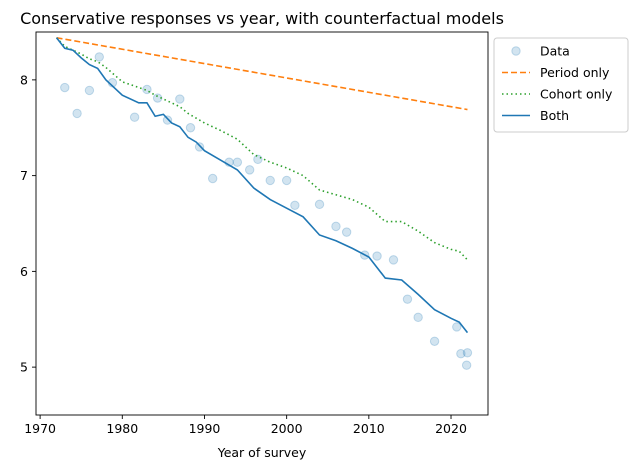 This screenshot has height=470, width=635. What do you see at coordinates (205, 428) in the screenshot?
I see `x-tick-label: 1990` at bounding box center [205, 428].